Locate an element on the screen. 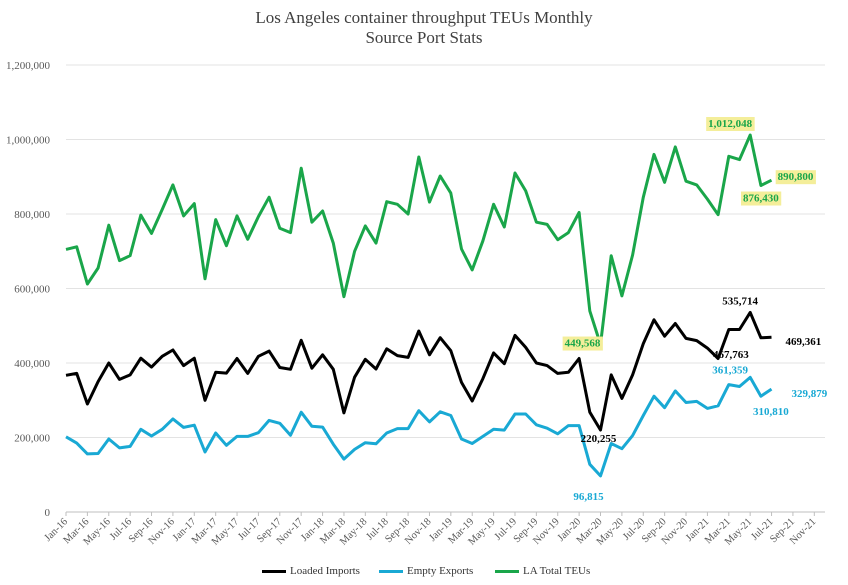  data-label-text: 361,359 is located at coordinates (730, 370).